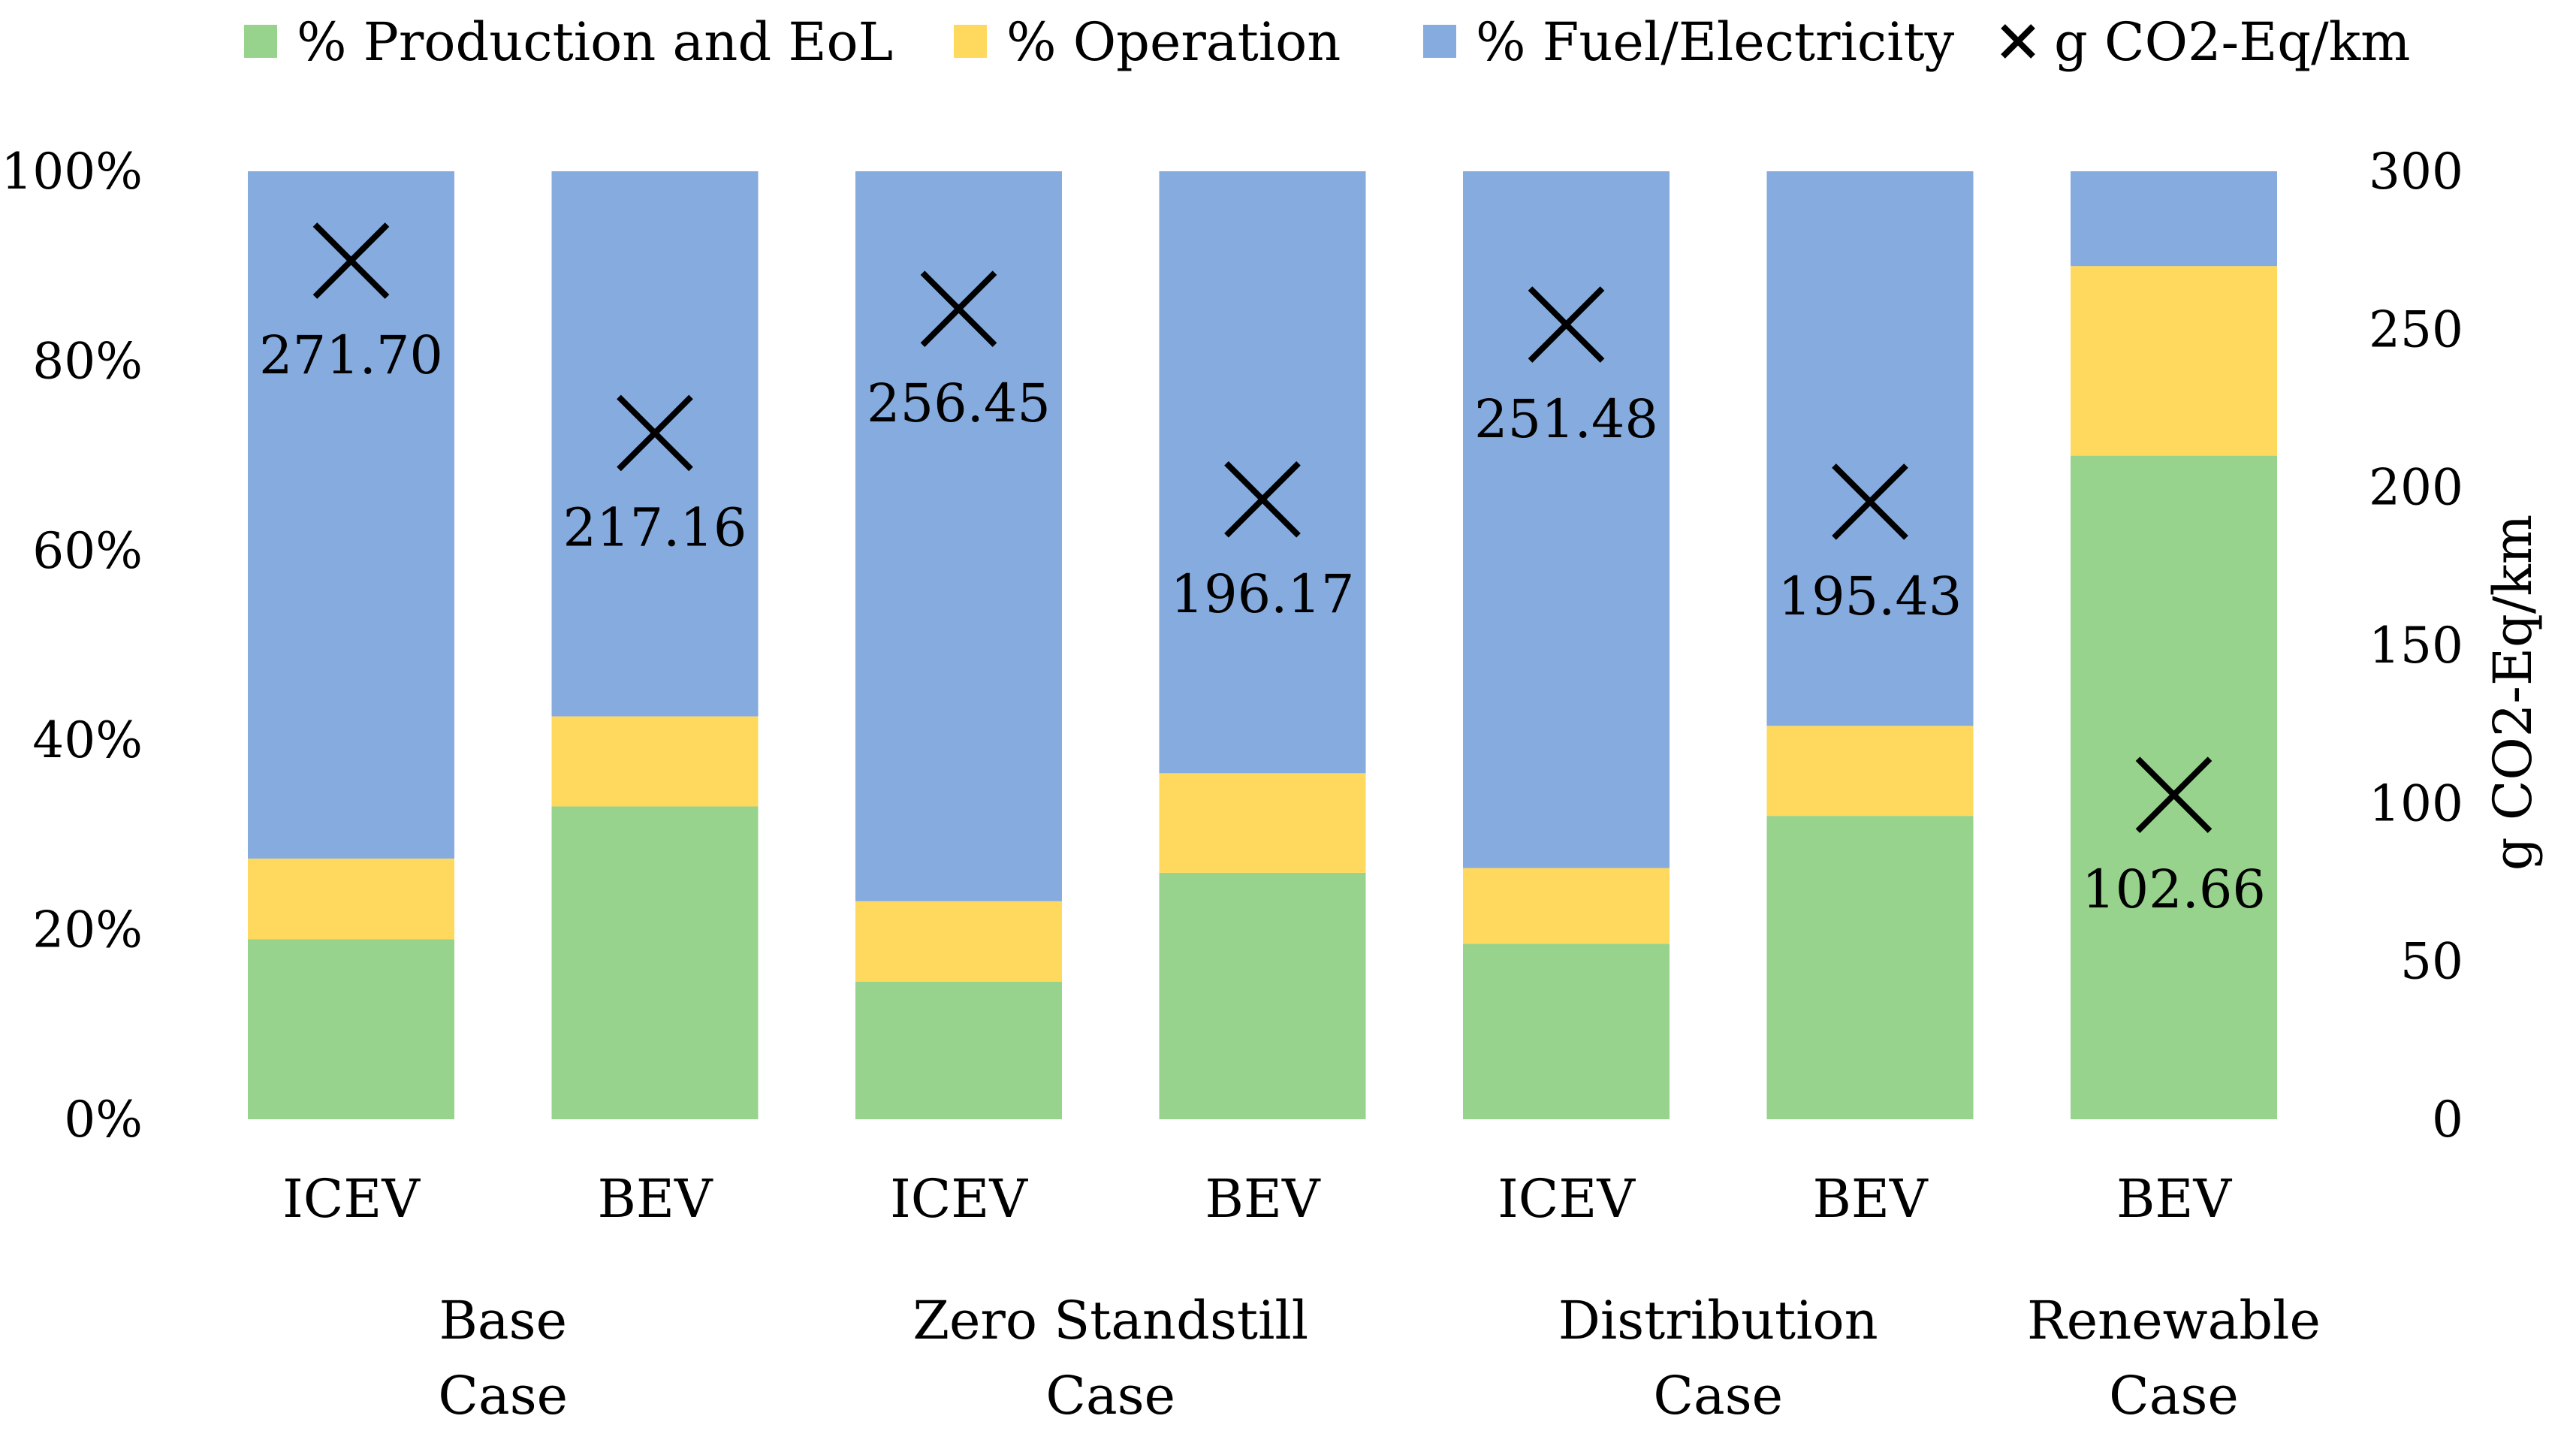  I want to click on group-label-line1: Base, so click(503, 1320).